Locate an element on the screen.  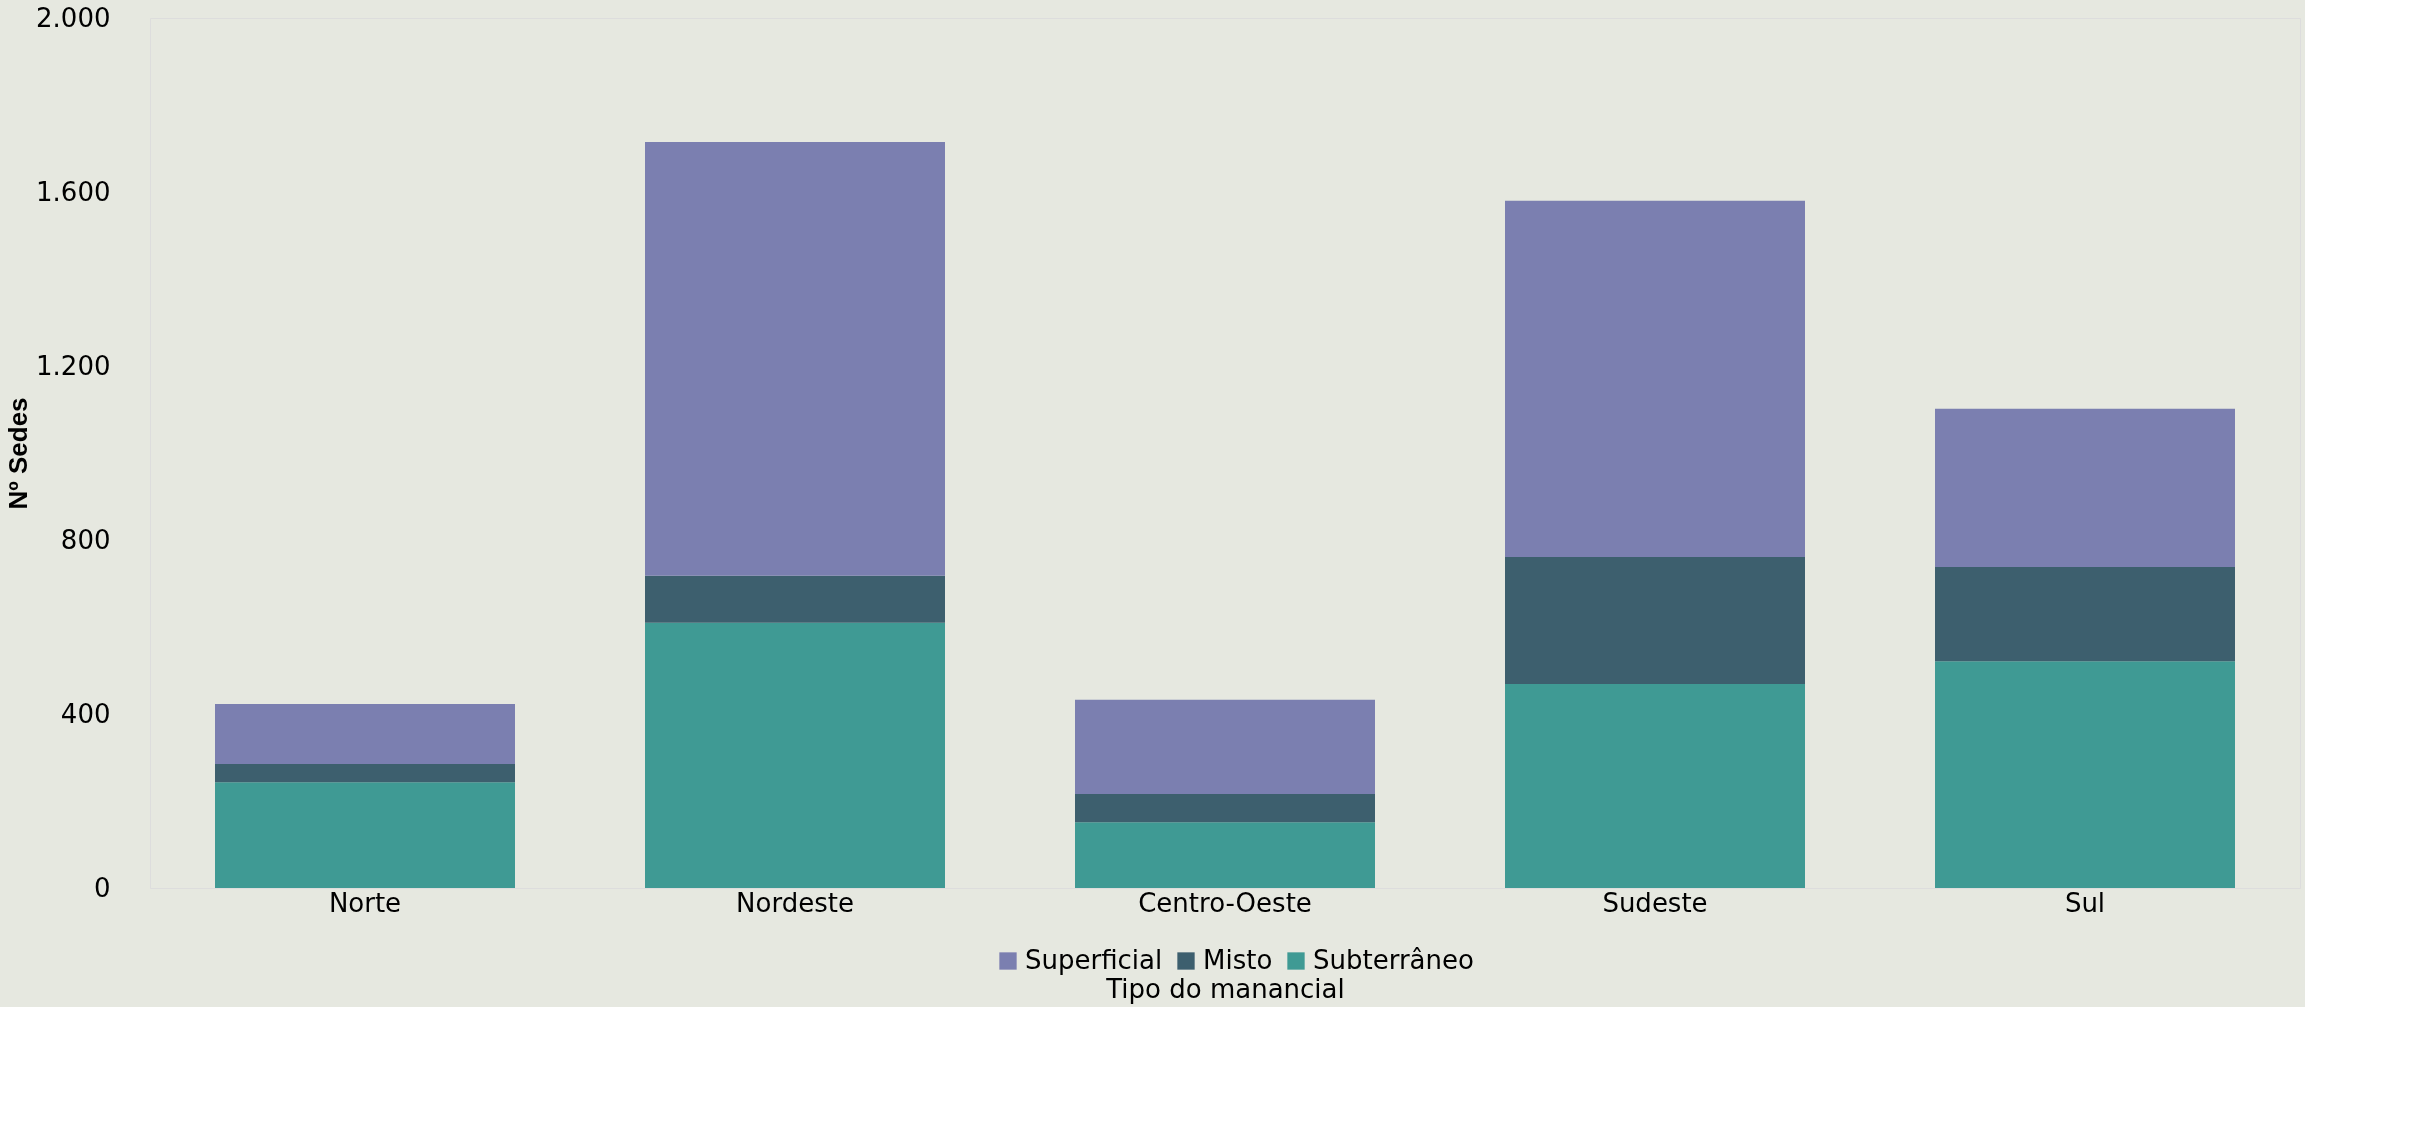
legend-label: Subterrâneo is located at coordinates (1393, 960).